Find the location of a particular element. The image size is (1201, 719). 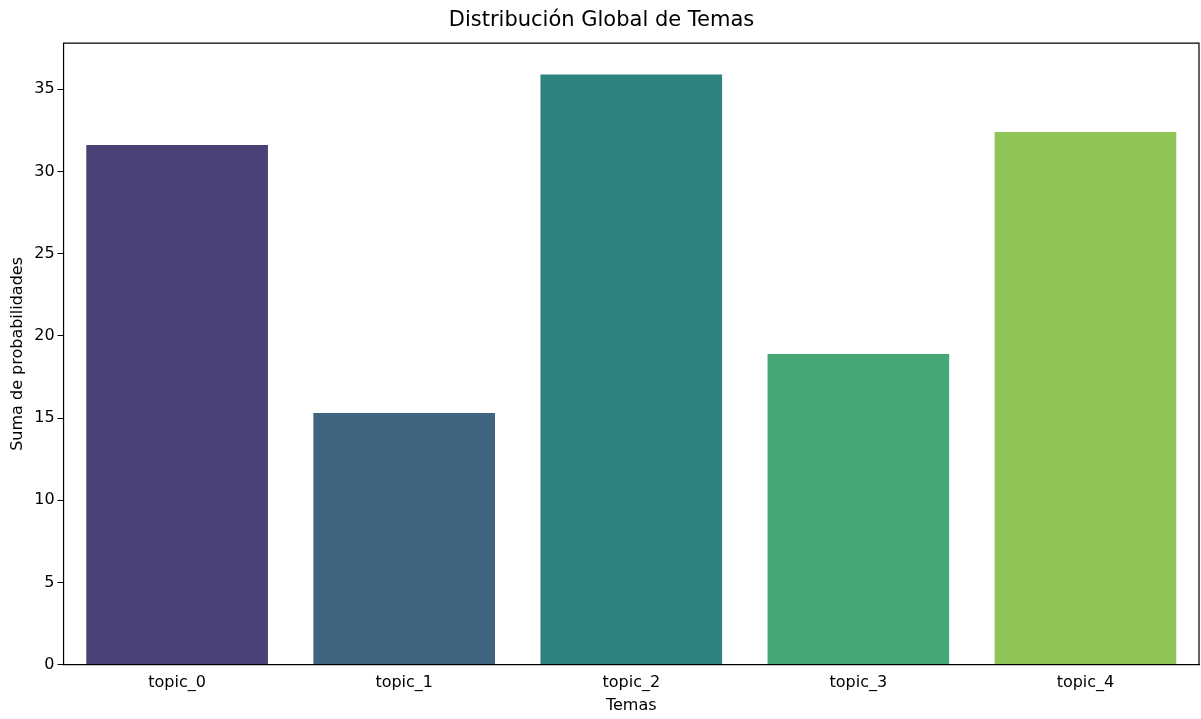

x-axis-title: Temas is located at coordinates (630, 704).